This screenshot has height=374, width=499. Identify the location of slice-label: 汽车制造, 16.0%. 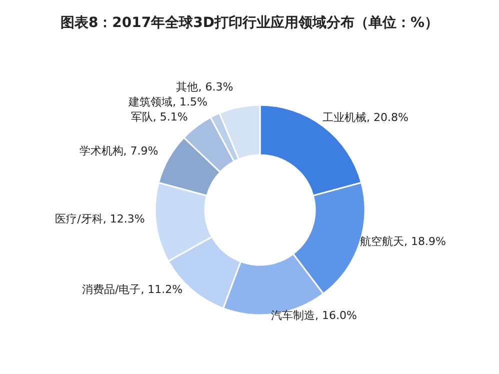
(313, 315).